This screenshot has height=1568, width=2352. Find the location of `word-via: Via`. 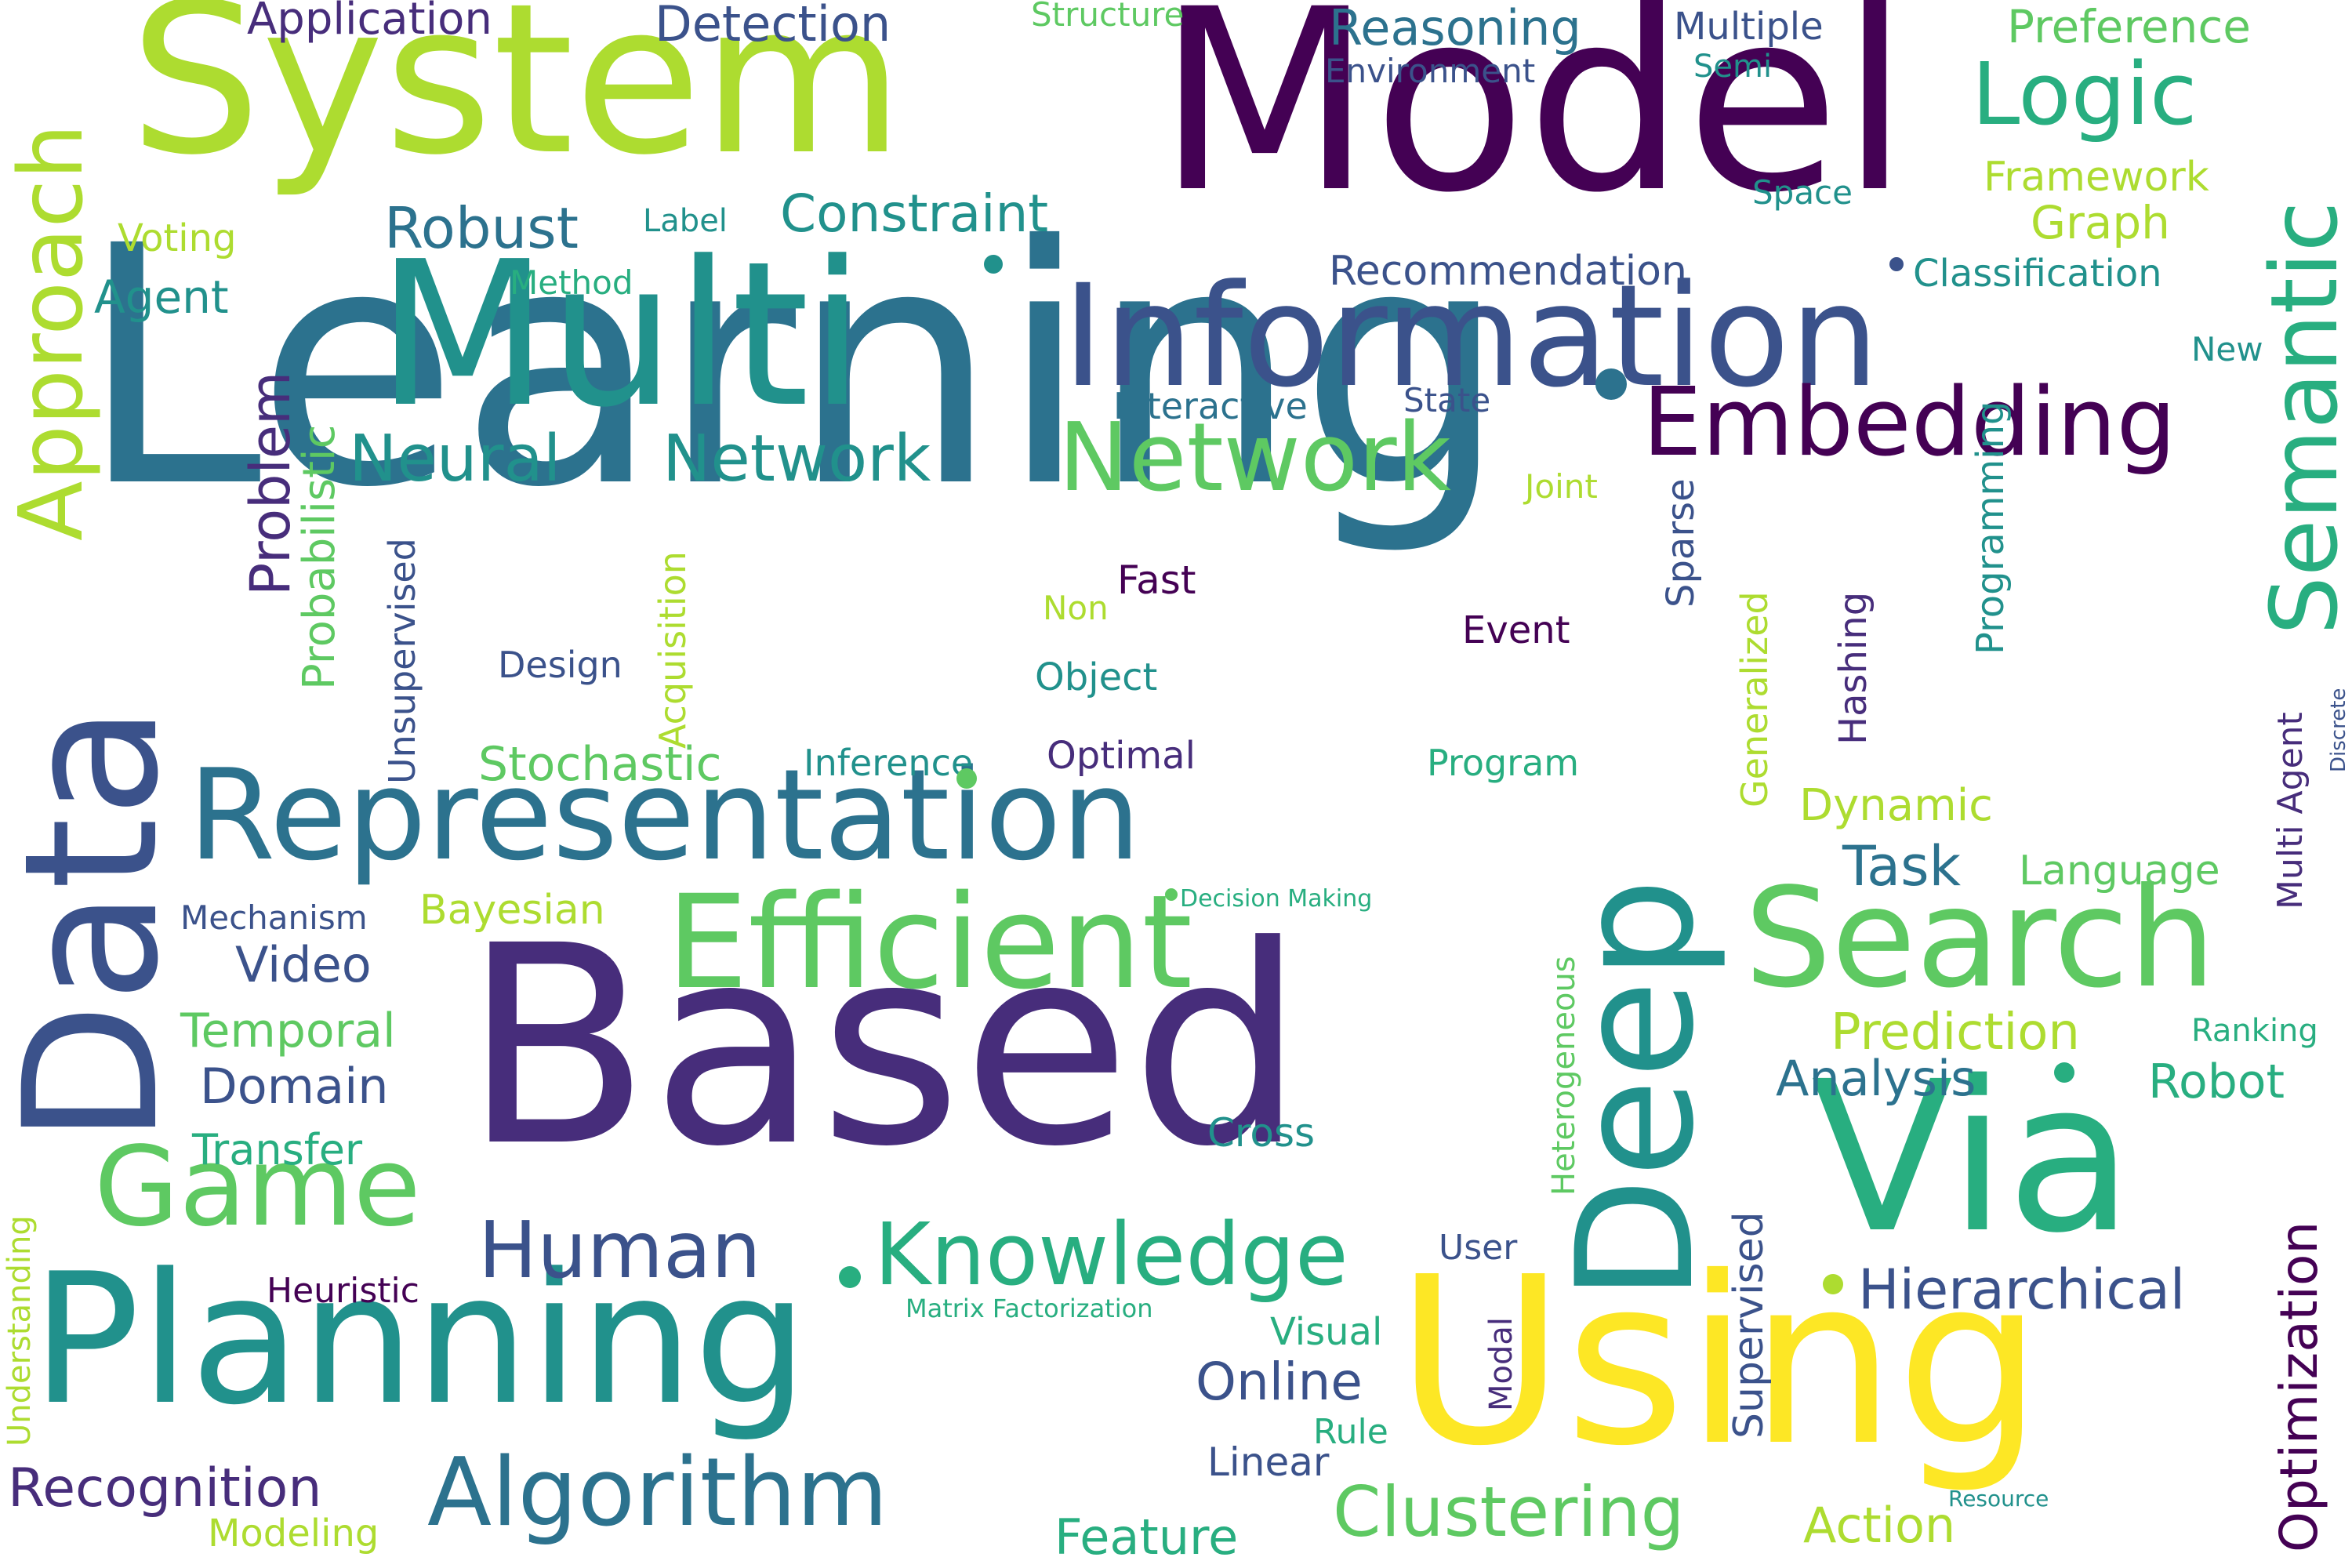

word-via: Via is located at coordinates (1972, 1158).